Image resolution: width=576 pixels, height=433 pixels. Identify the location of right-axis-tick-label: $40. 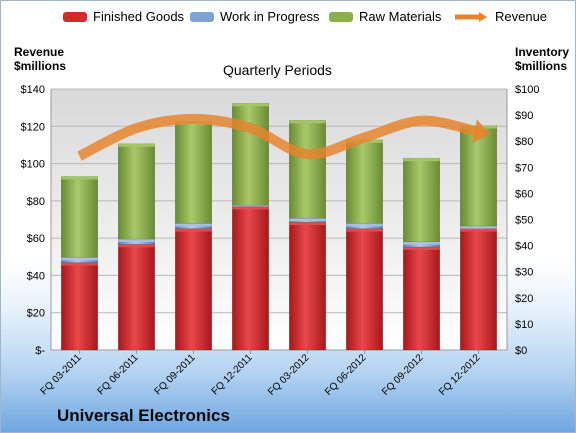
(524, 247).